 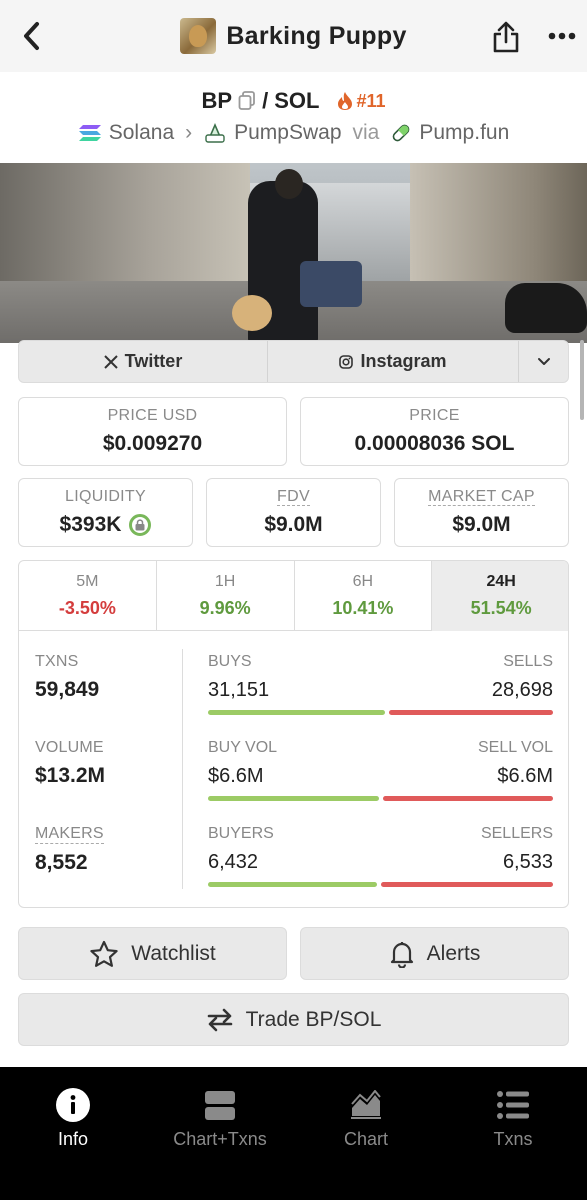 I want to click on tab-chart: Chart, so click(x=366, y=1118).